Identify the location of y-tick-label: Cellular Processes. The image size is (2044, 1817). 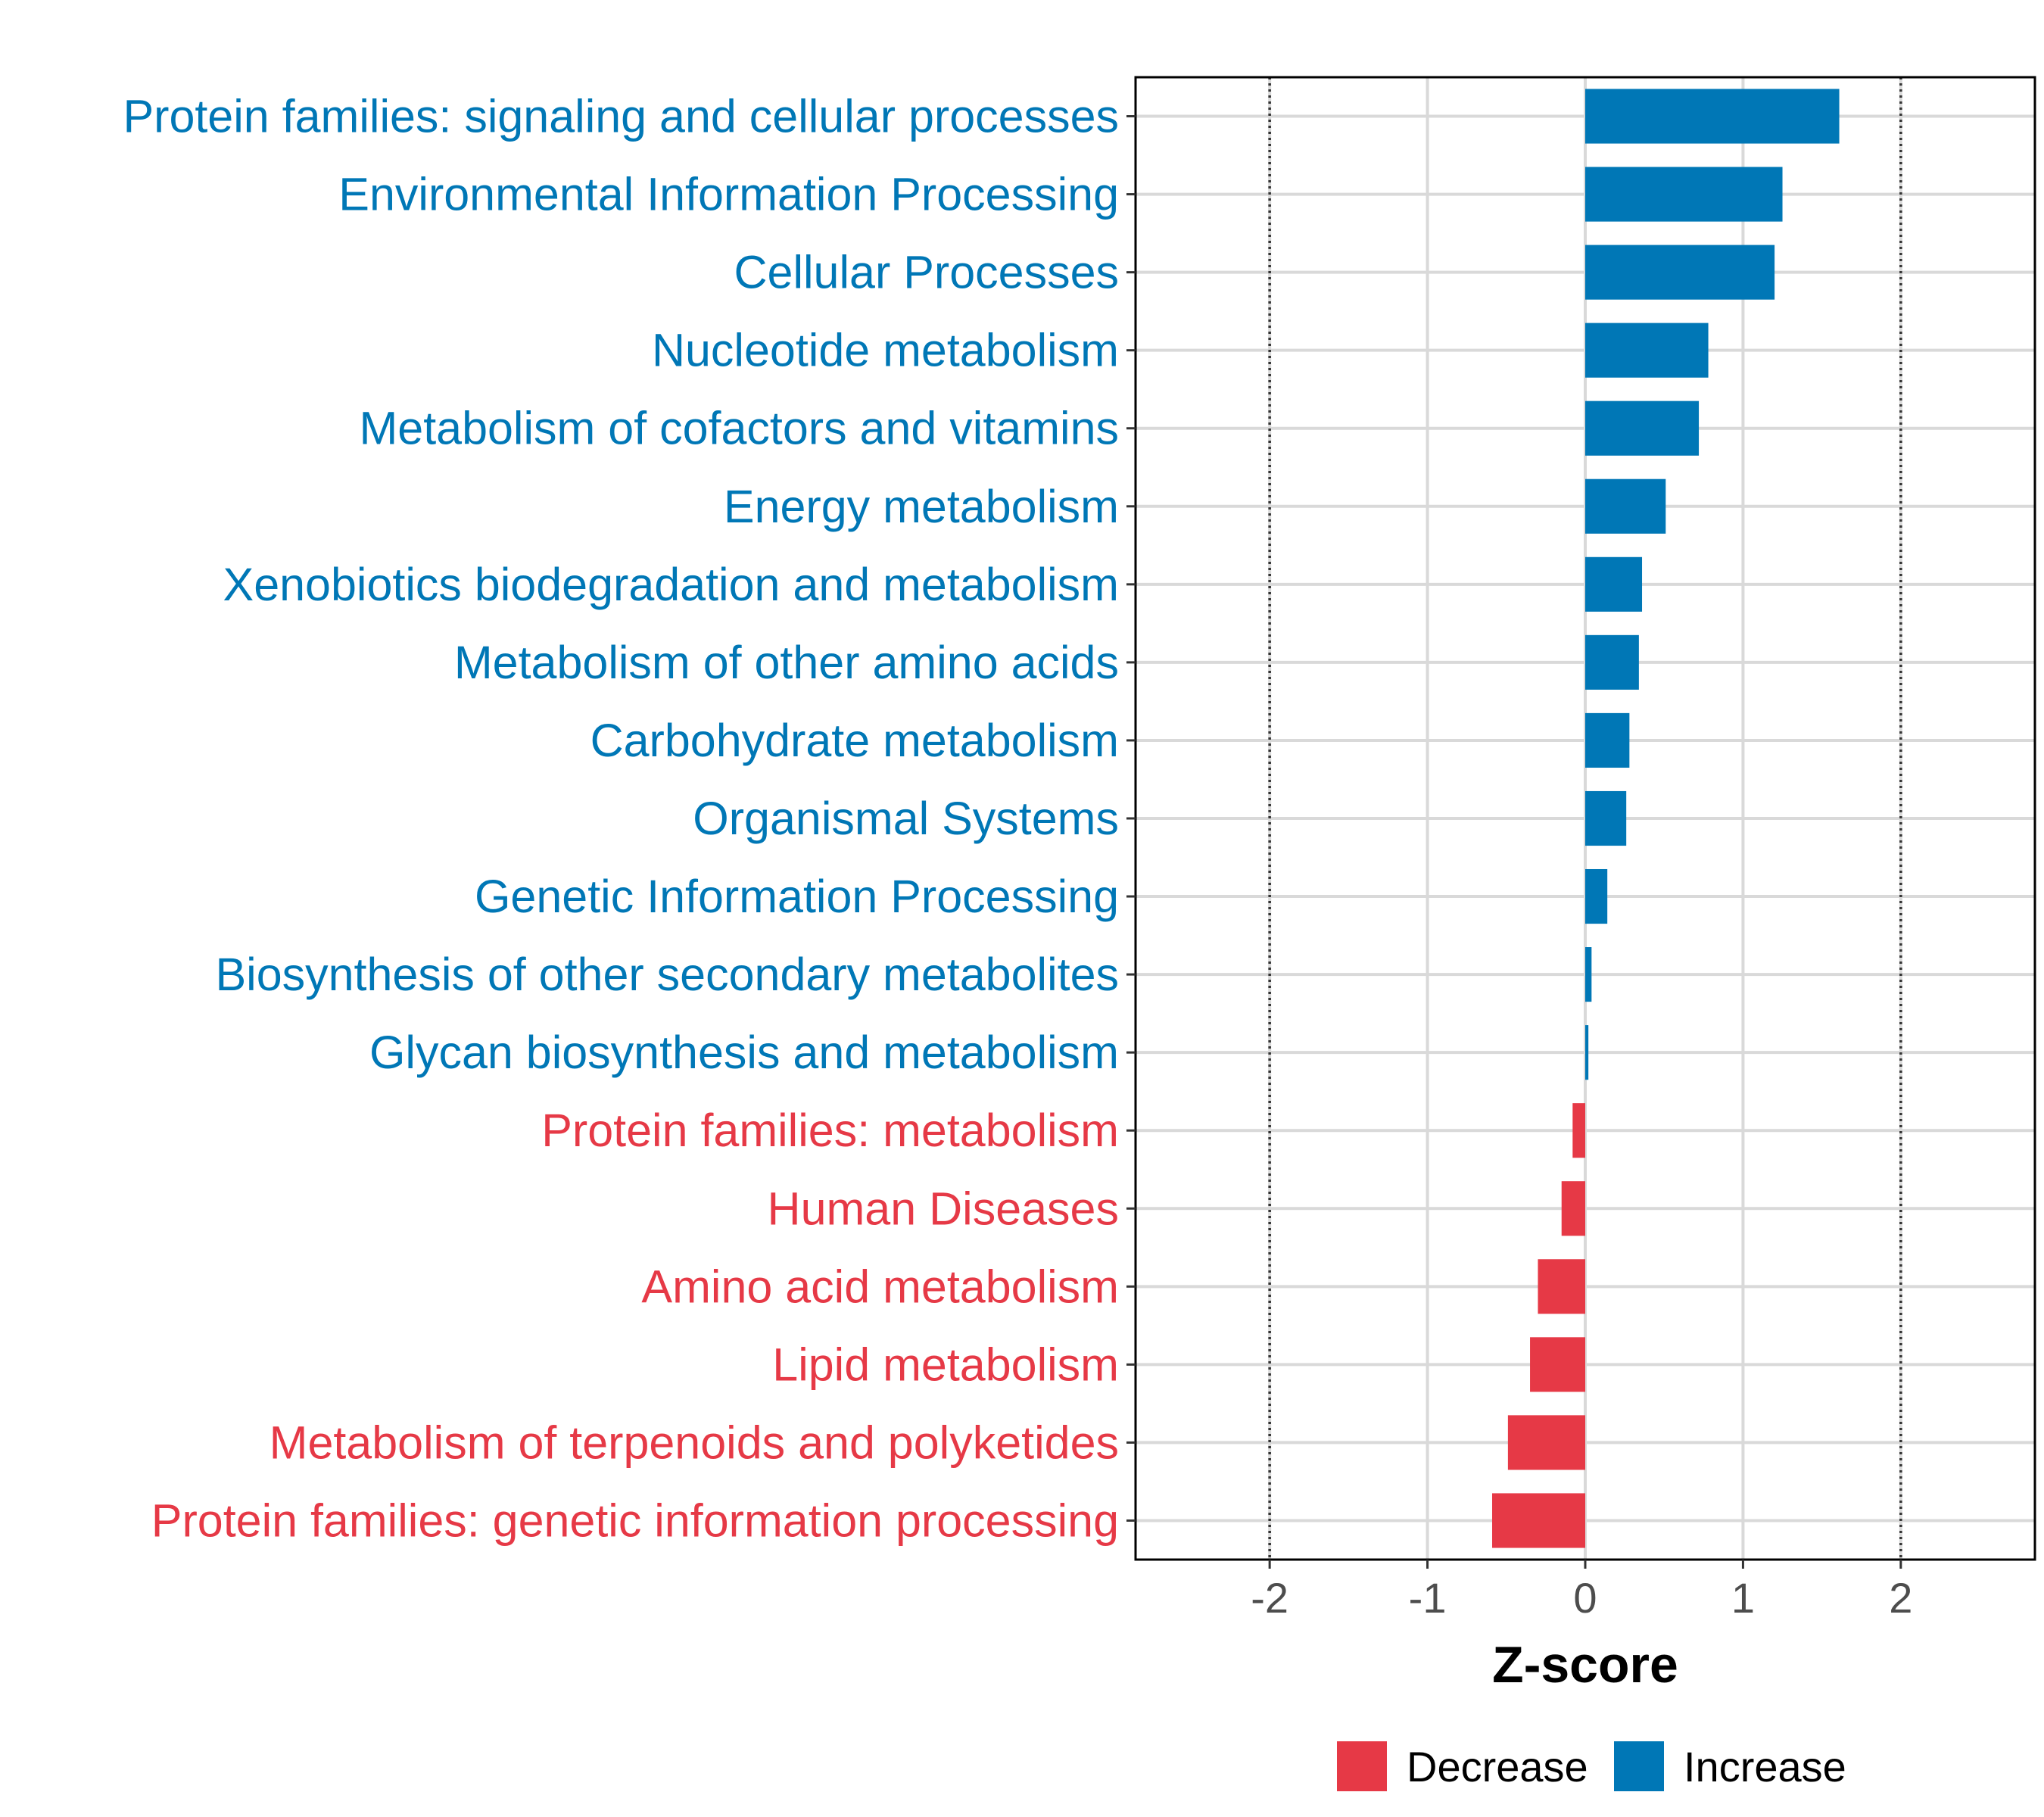
(926, 272).